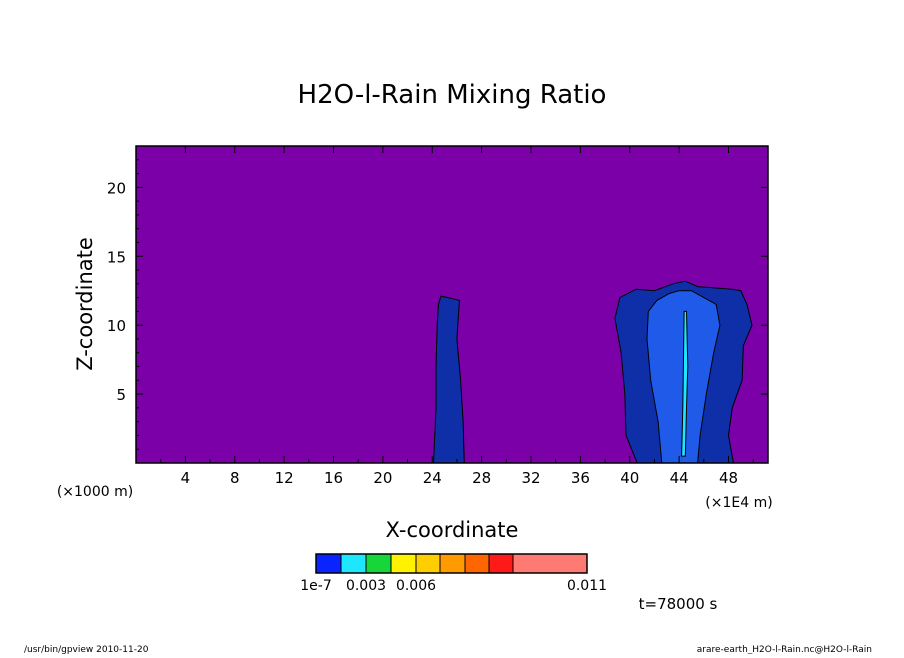 The width and height of the screenshot is (904, 658). Describe the element at coordinates (284, 478) in the screenshot. I see `x-tick-label: 12` at that location.